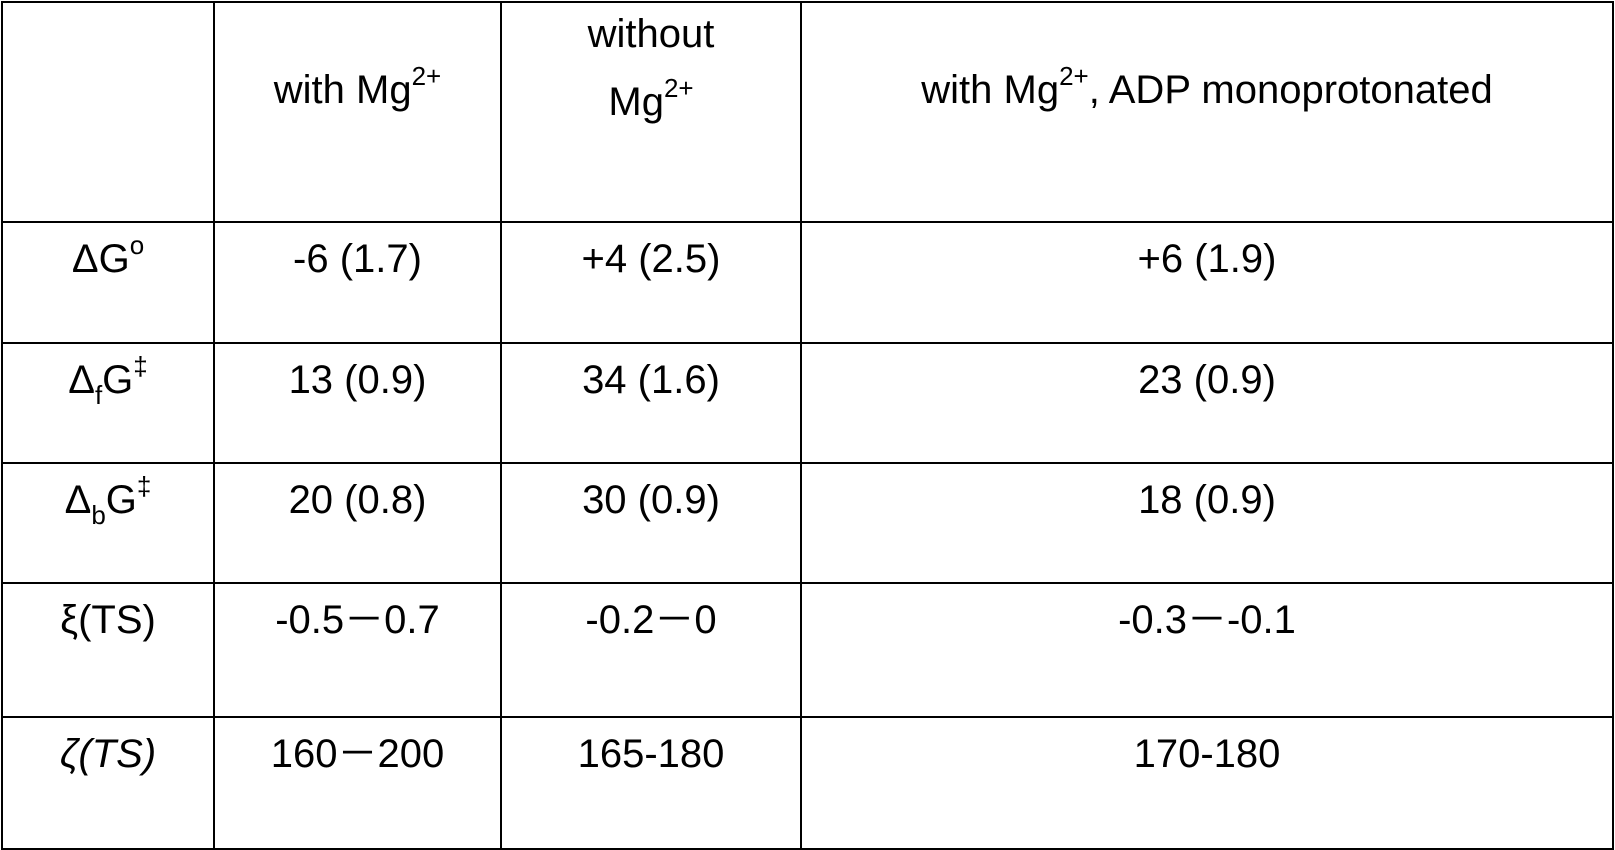  I want to click on header-adp-mono-rest: , ADP monoprotonated, so click(1290, 90).